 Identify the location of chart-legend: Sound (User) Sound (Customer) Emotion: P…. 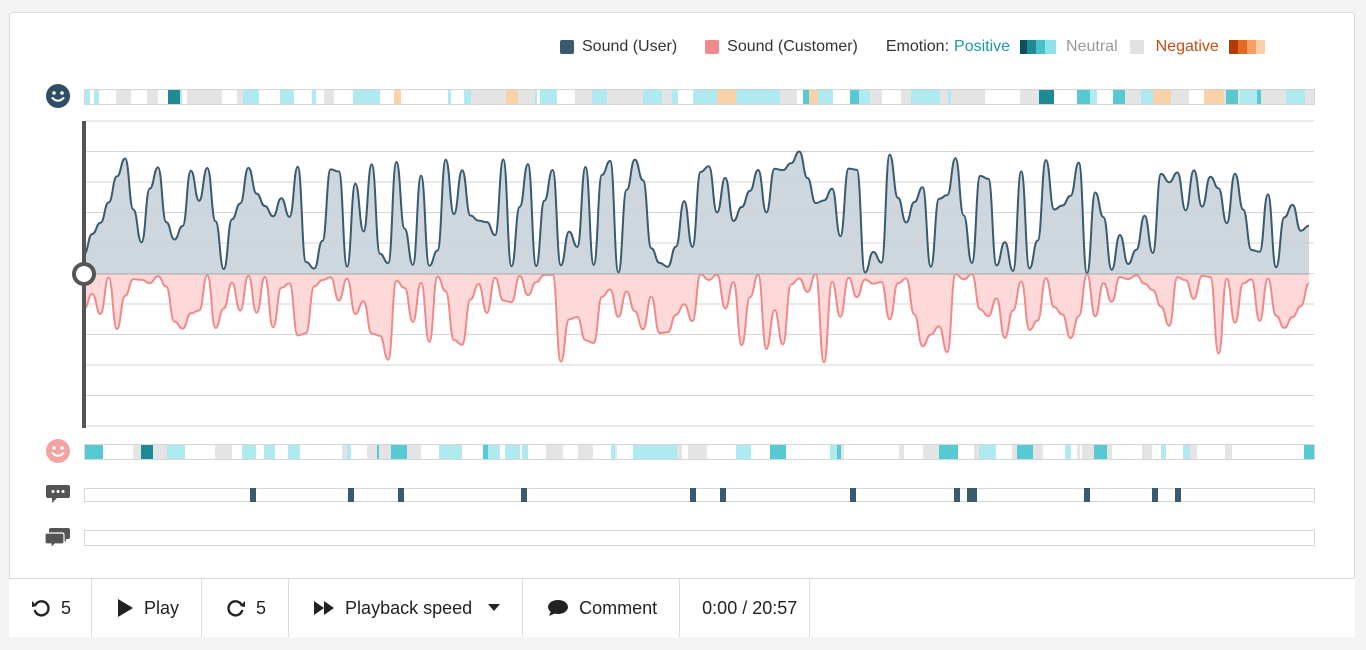
(917, 47).